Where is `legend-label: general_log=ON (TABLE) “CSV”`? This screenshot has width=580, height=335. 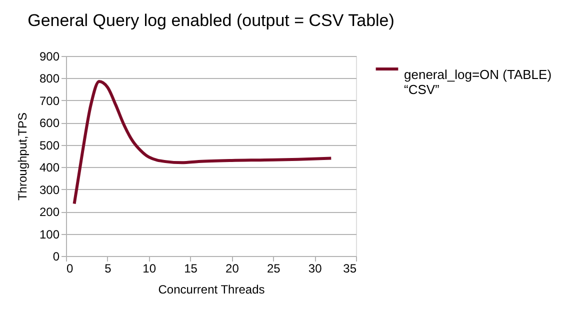
legend-label: general_log=ON (TABLE) “CSV” is located at coordinates (478, 82).